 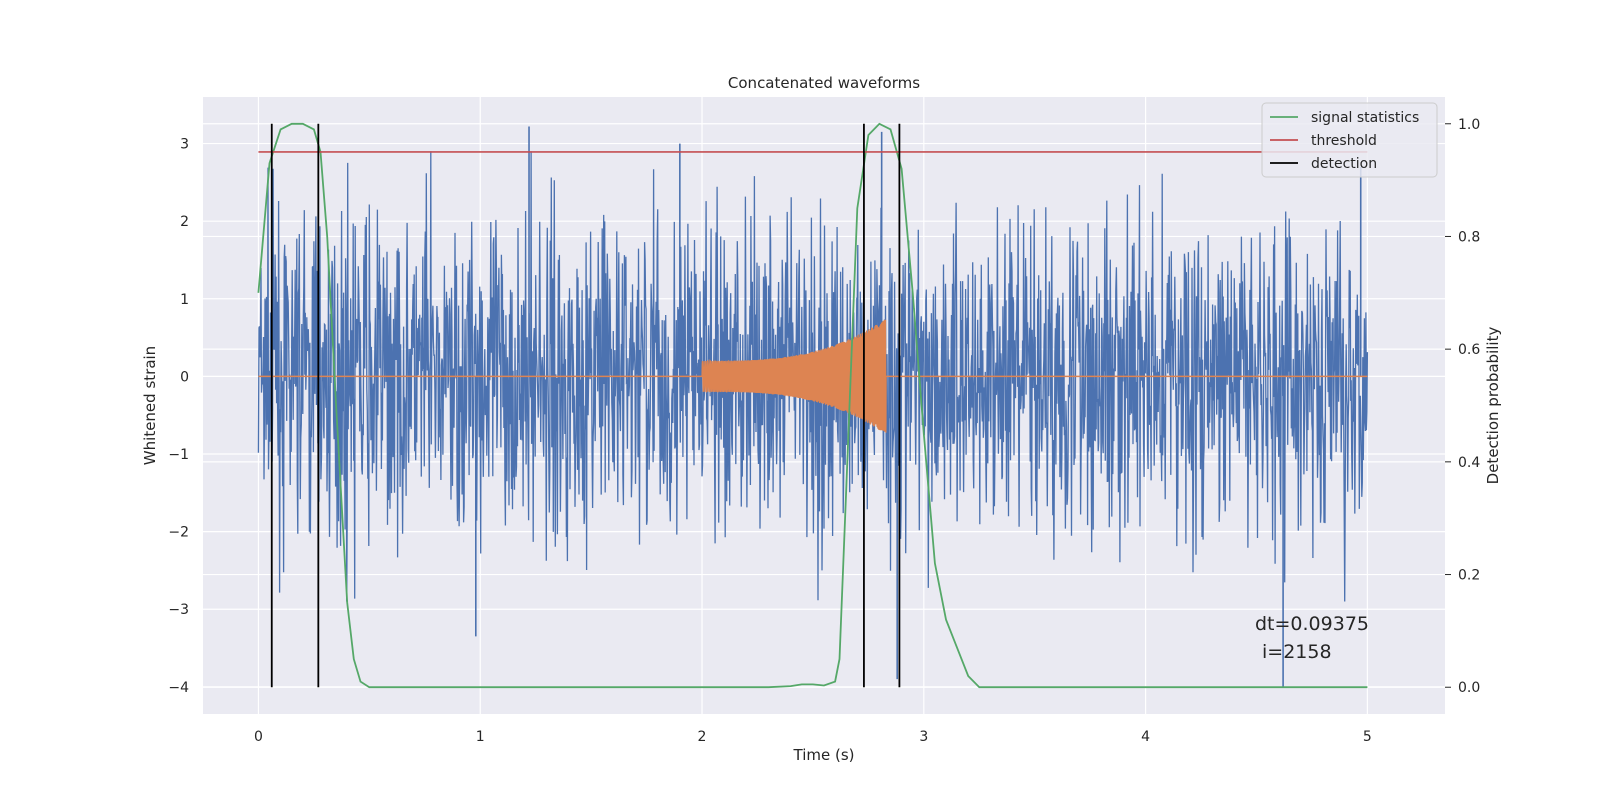 What do you see at coordinates (178, 533) in the screenshot?
I see `y-tick-label: −2` at bounding box center [178, 533].